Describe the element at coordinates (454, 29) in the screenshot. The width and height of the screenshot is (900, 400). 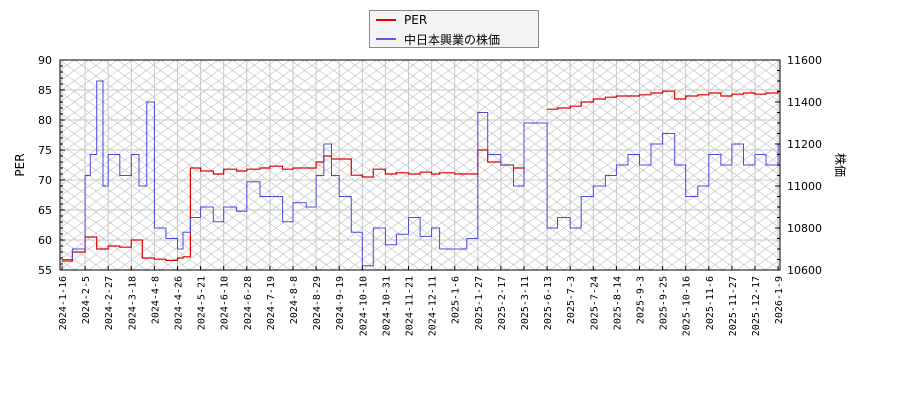
I see `legend: PER 中日本興業の株価` at that location.